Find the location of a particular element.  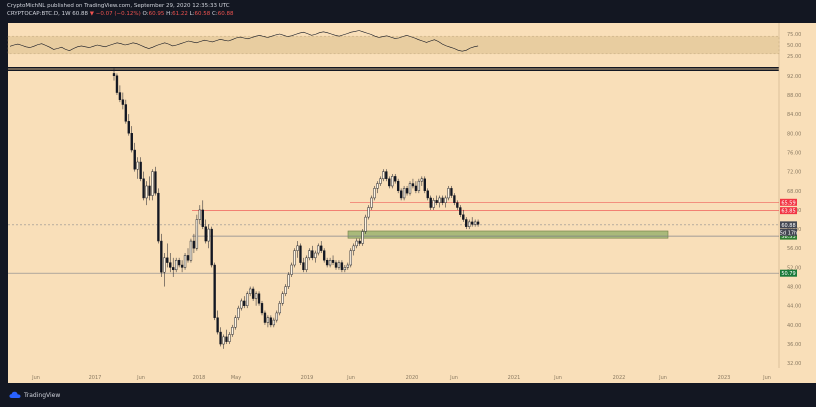

price-tick-label: 36.00 is located at coordinates (794, 345).